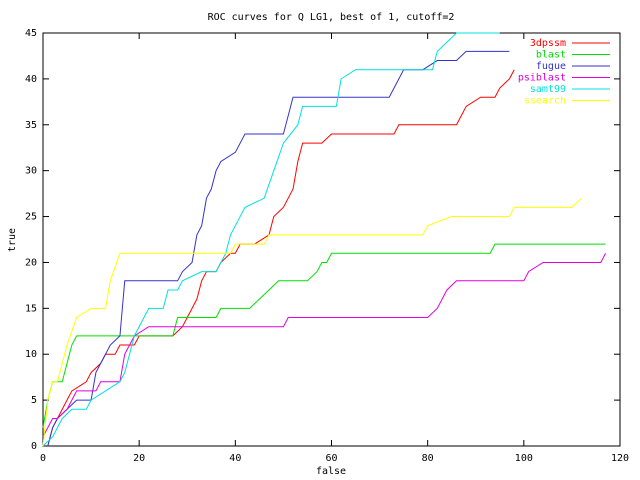  What do you see at coordinates (31, 125) in the screenshot?
I see `y-tick-label: 35` at bounding box center [31, 125].